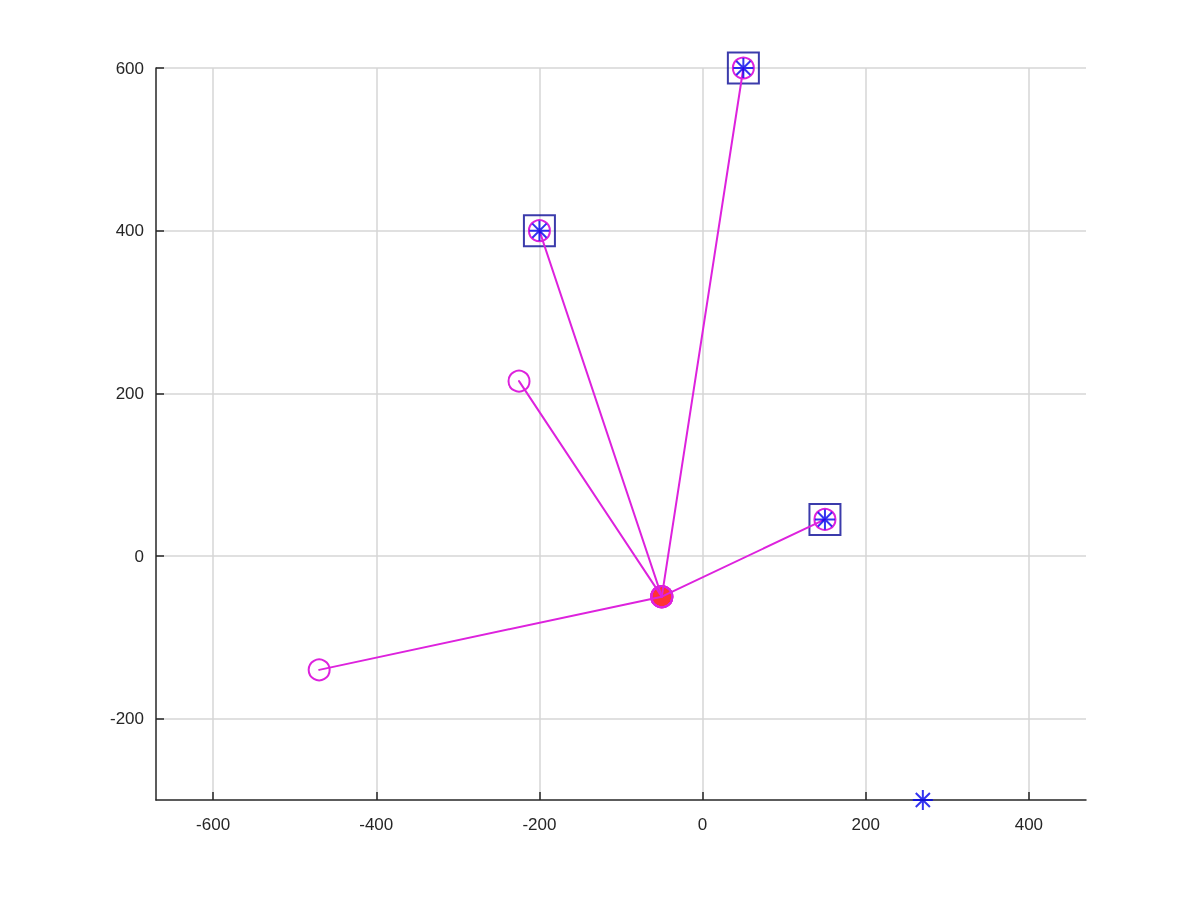 The width and height of the screenshot is (1200, 900). Describe the element at coordinates (129, 231) in the screenshot. I see `y-tick-label: 400` at that location.